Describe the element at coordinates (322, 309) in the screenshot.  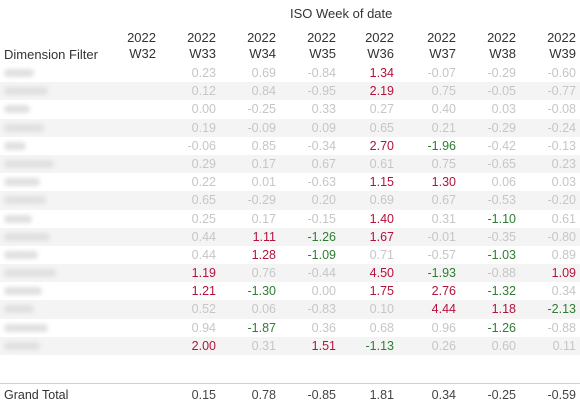
I see `value-cell: -0.83` at that location.